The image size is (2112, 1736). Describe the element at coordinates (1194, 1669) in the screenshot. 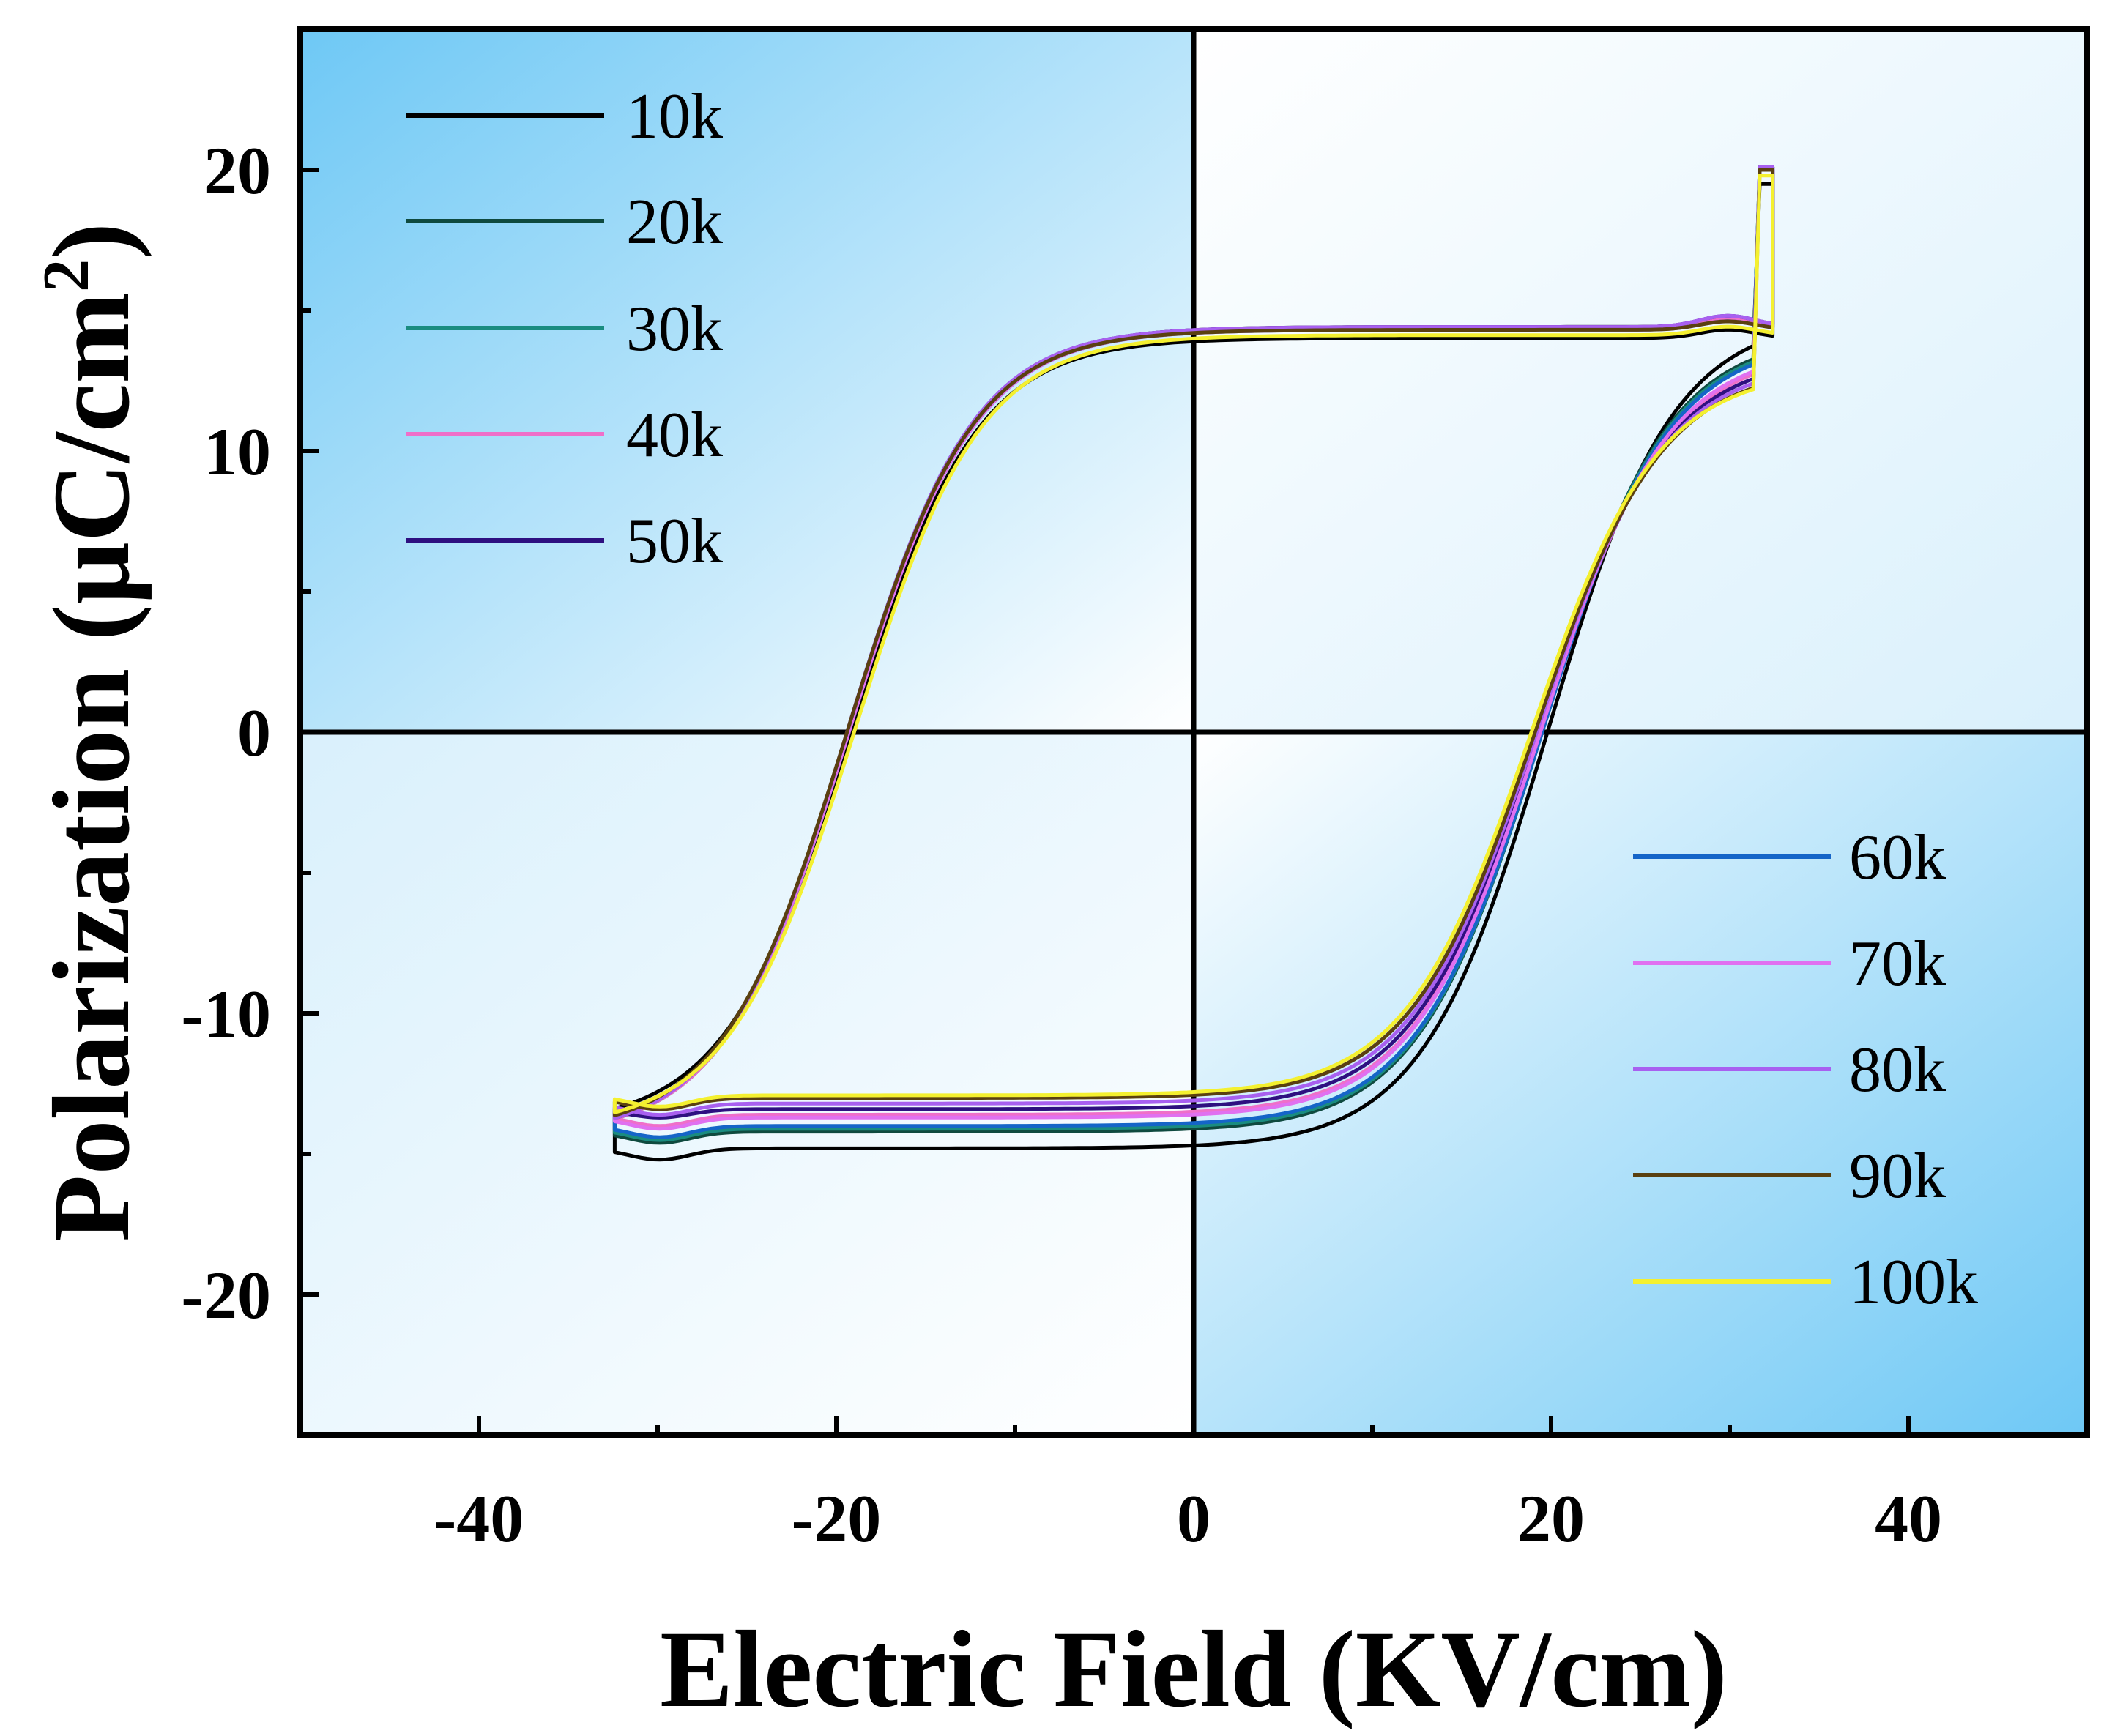

I see `x-axis-title: Electric Field (KV/cm)` at that location.